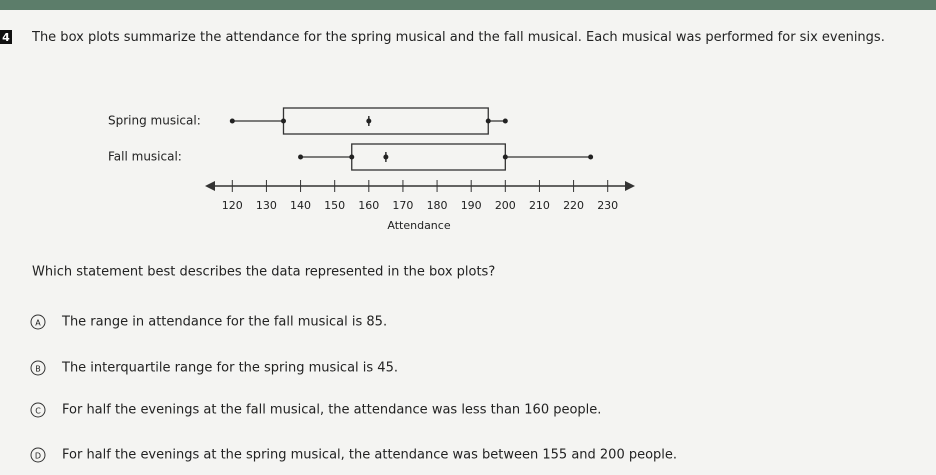 This screenshot has width=936, height=475. I want to click on option-letter: D, so click(38, 456).